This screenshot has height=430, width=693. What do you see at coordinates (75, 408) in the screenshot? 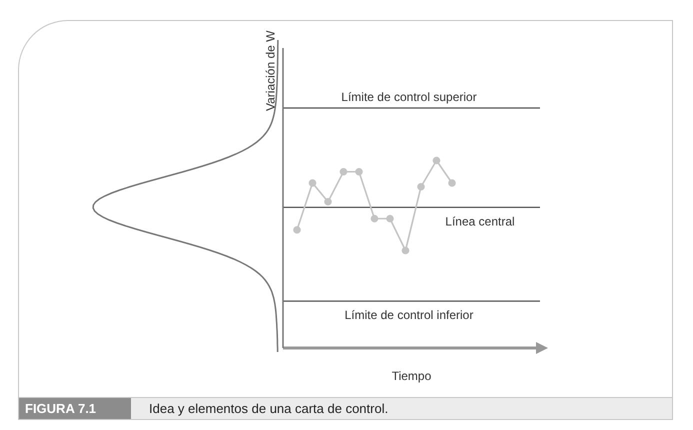
I see `text: FIGURA 7.1` at bounding box center [75, 408].